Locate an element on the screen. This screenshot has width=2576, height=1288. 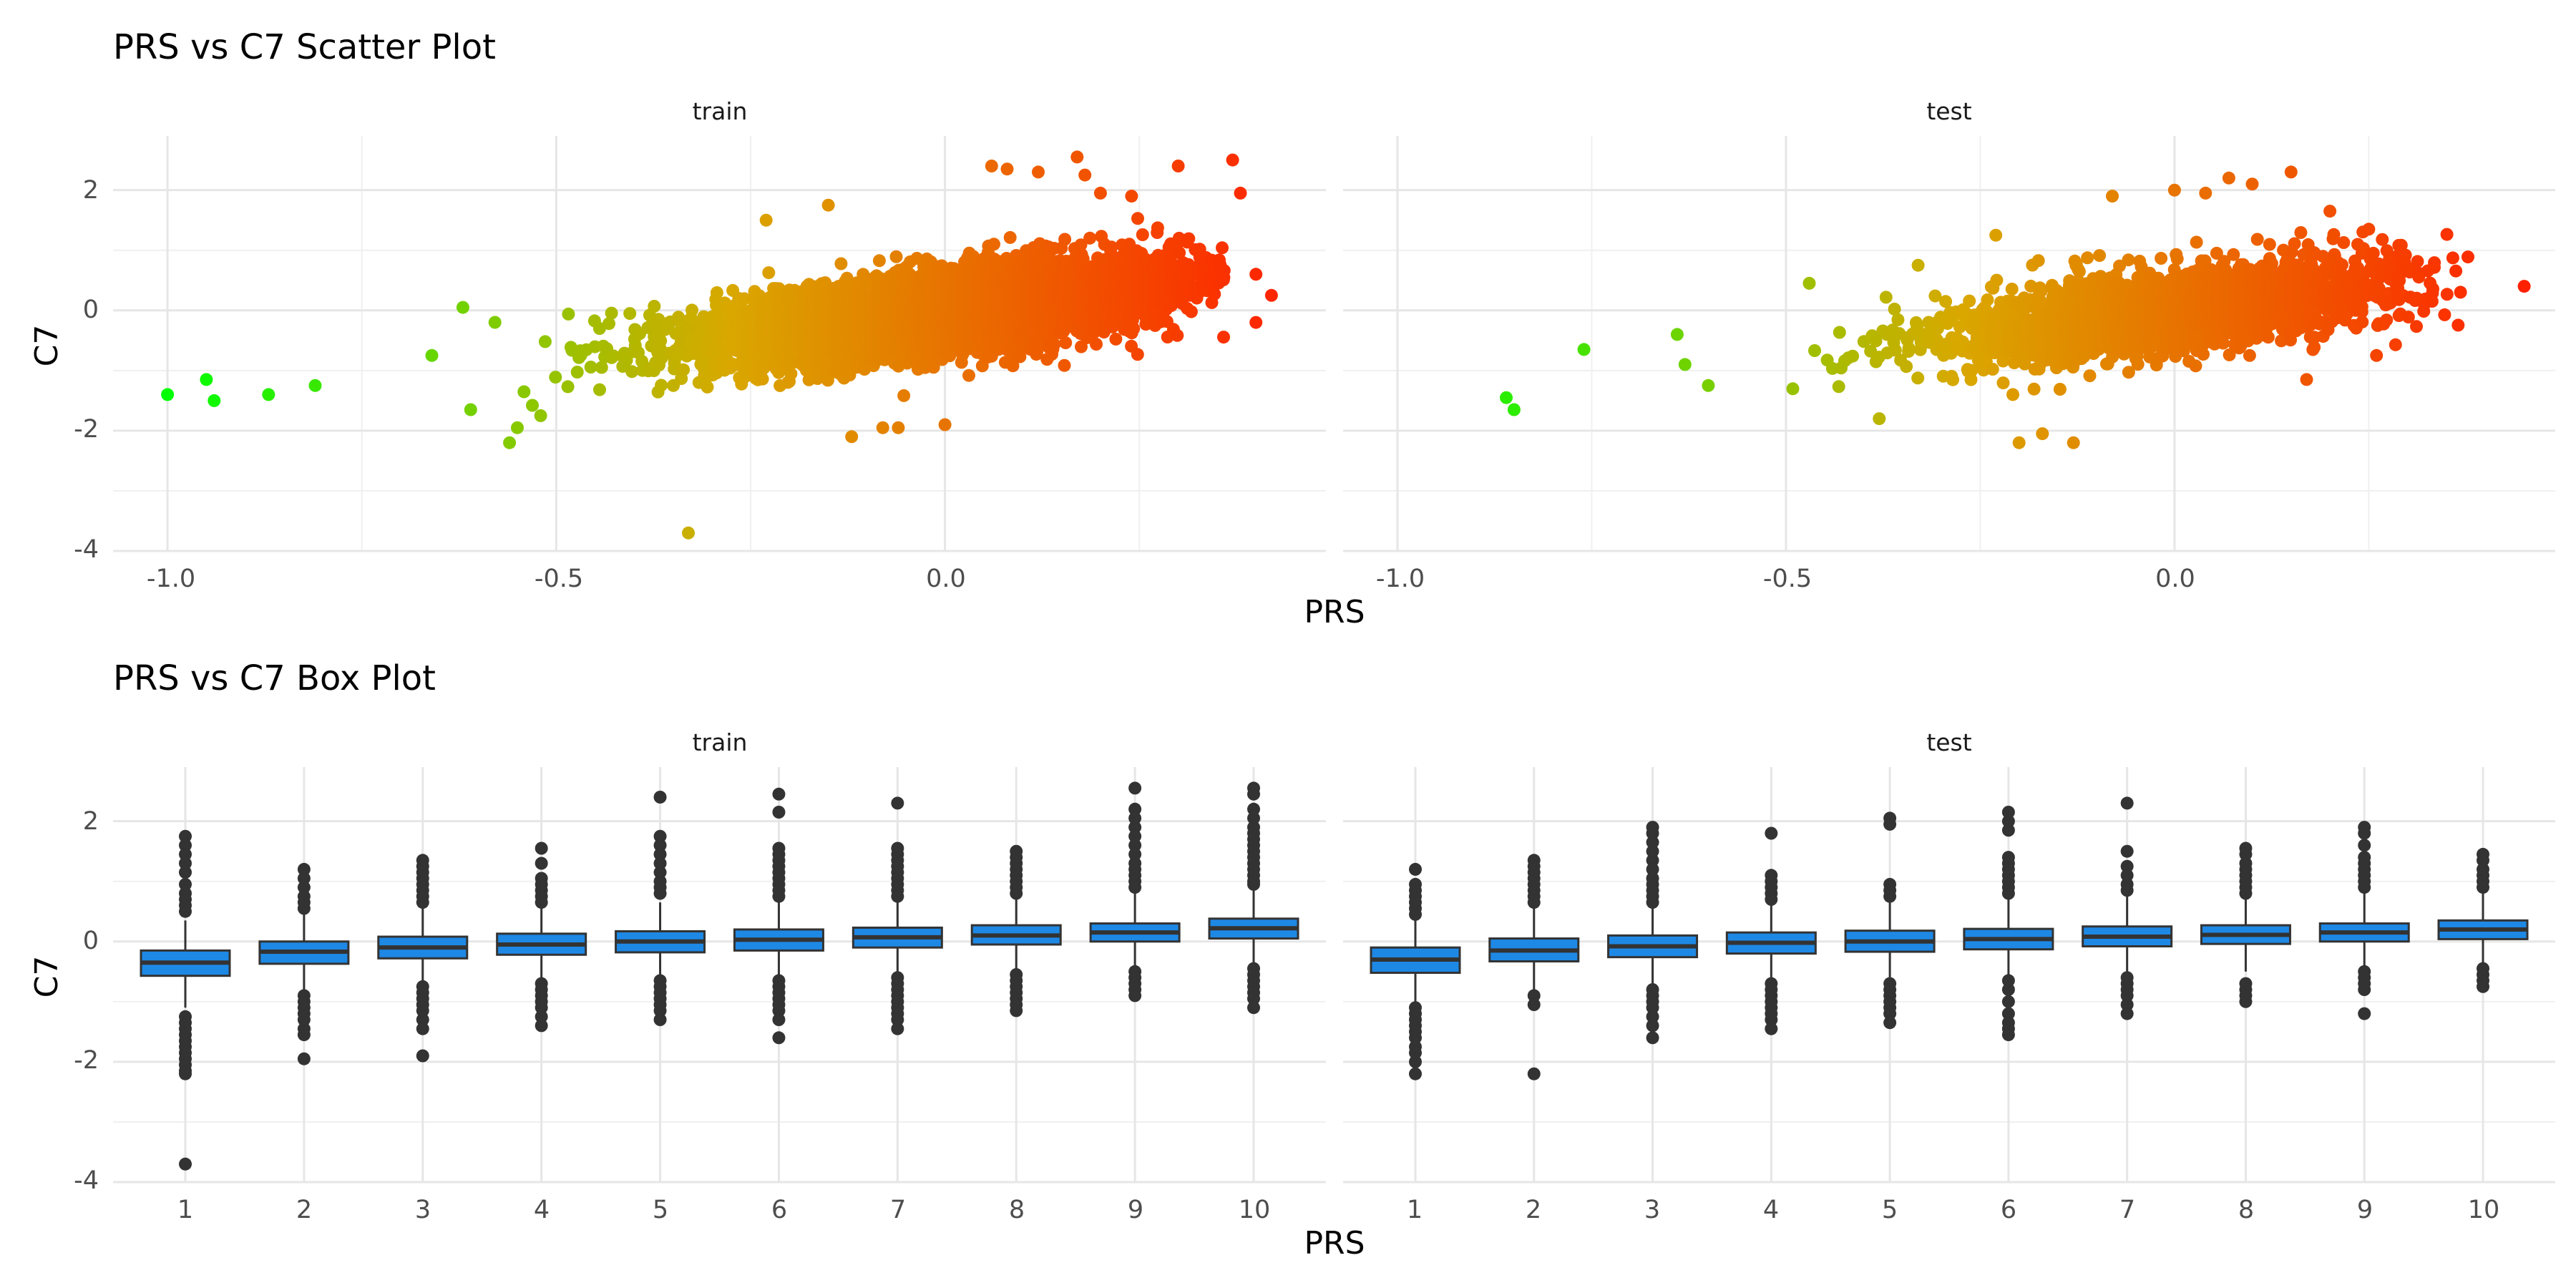
scatter-plot-title: PRS vs C7 Scatter Plot is located at coordinates (304, 47).